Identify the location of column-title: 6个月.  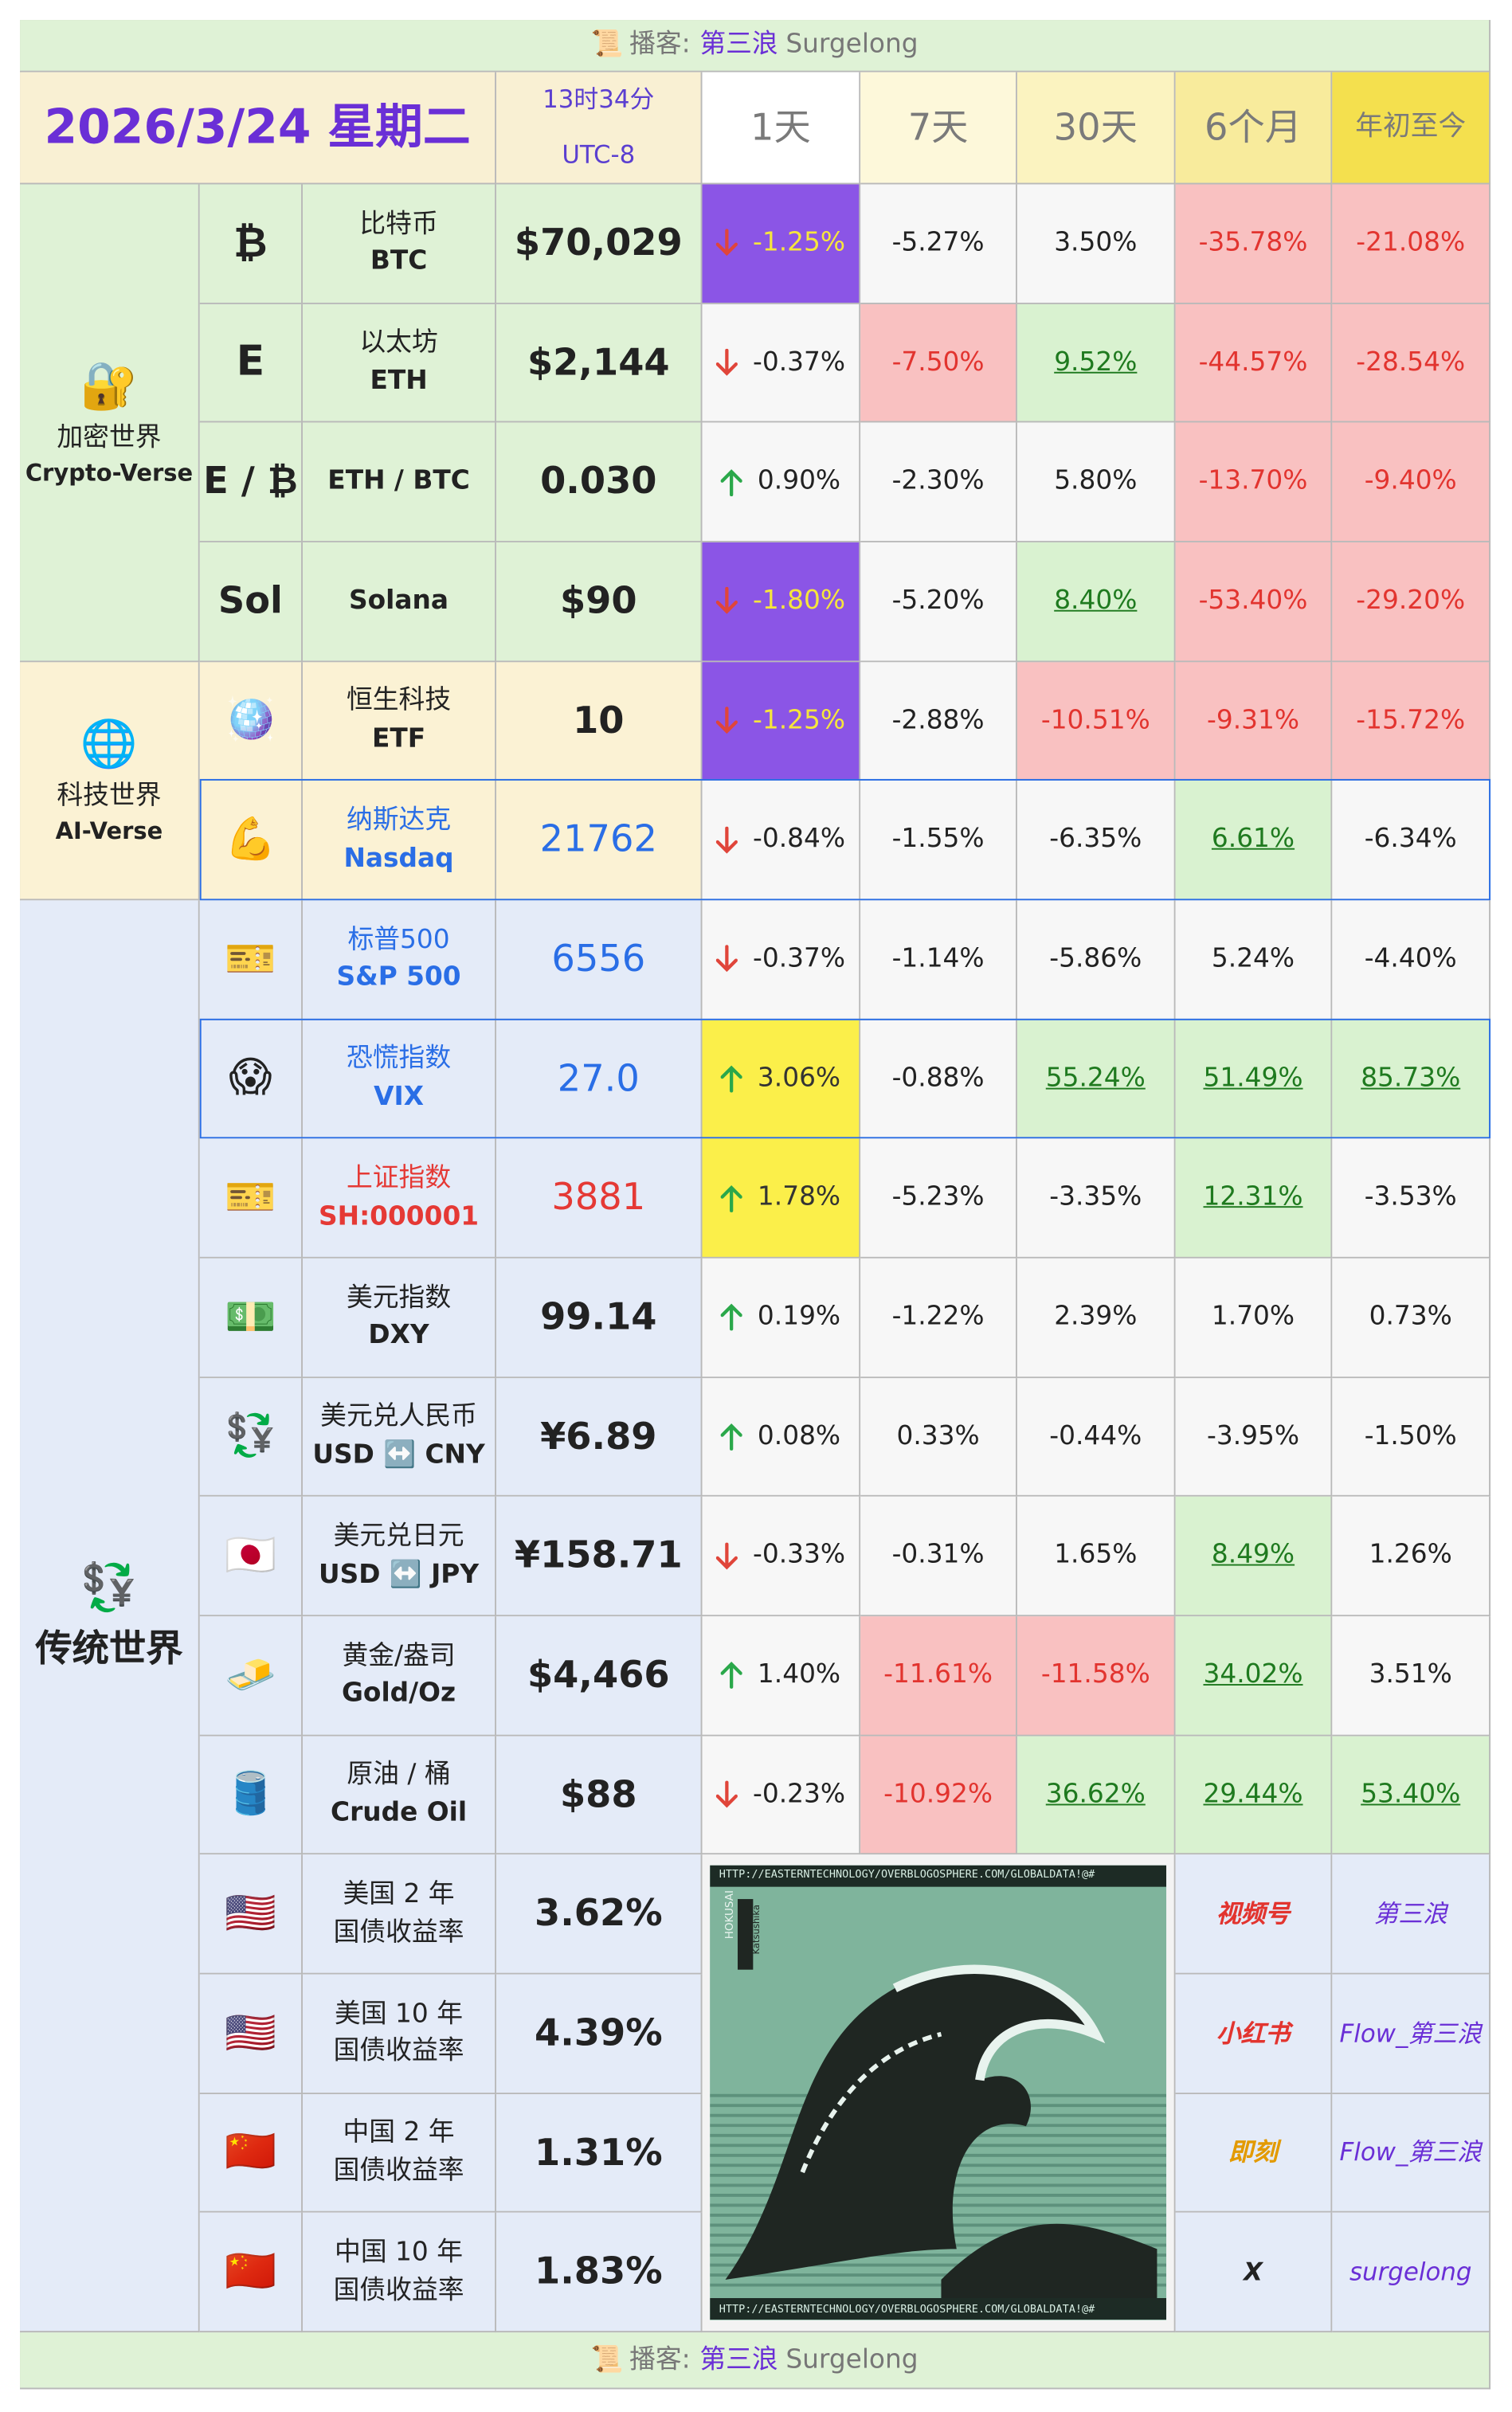
(1253, 127).